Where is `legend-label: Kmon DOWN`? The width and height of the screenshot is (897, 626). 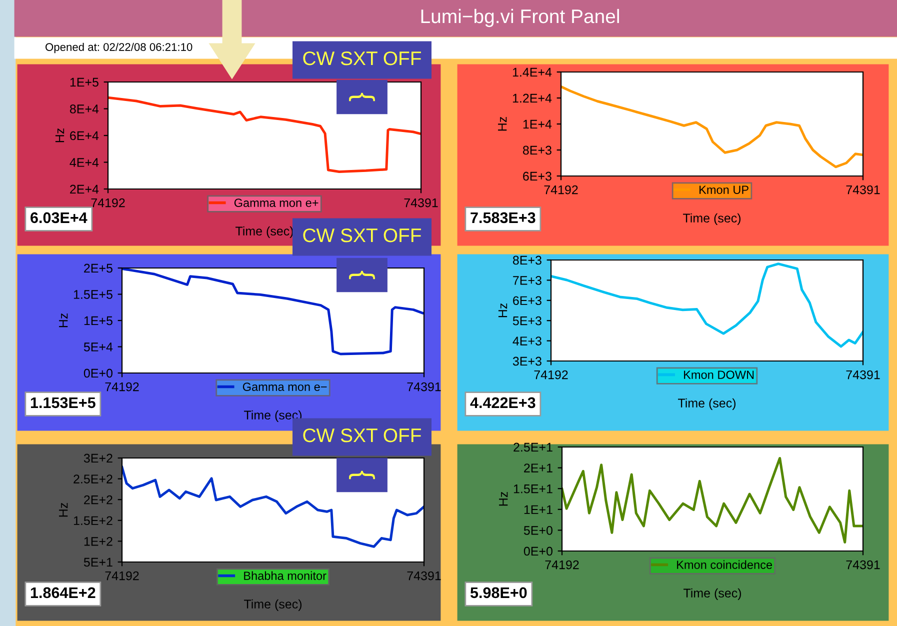 legend-label: Kmon DOWN is located at coordinates (719, 374).